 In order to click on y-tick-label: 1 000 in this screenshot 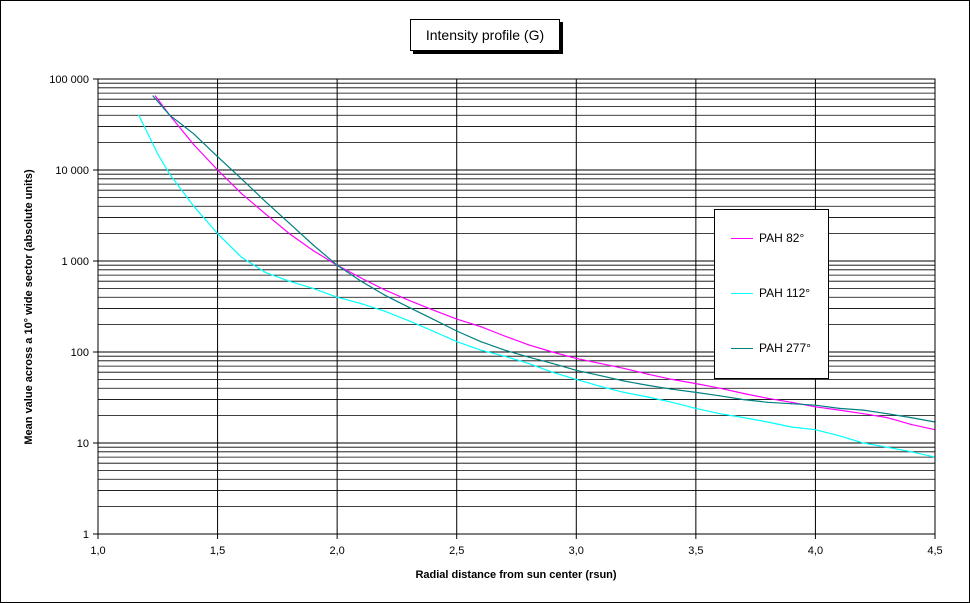, I will do `click(75, 262)`.